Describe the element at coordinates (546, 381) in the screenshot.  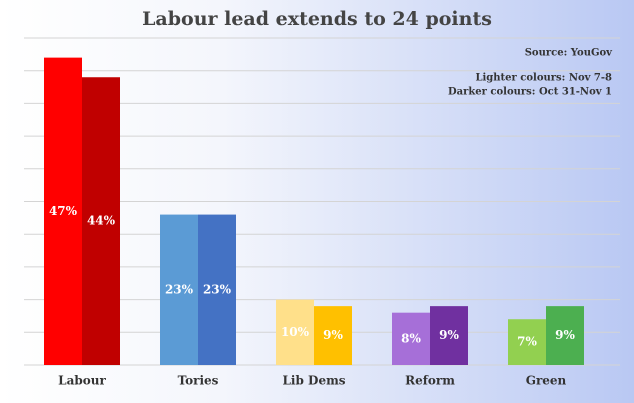
I see `x-tick-label: Green` at that location.